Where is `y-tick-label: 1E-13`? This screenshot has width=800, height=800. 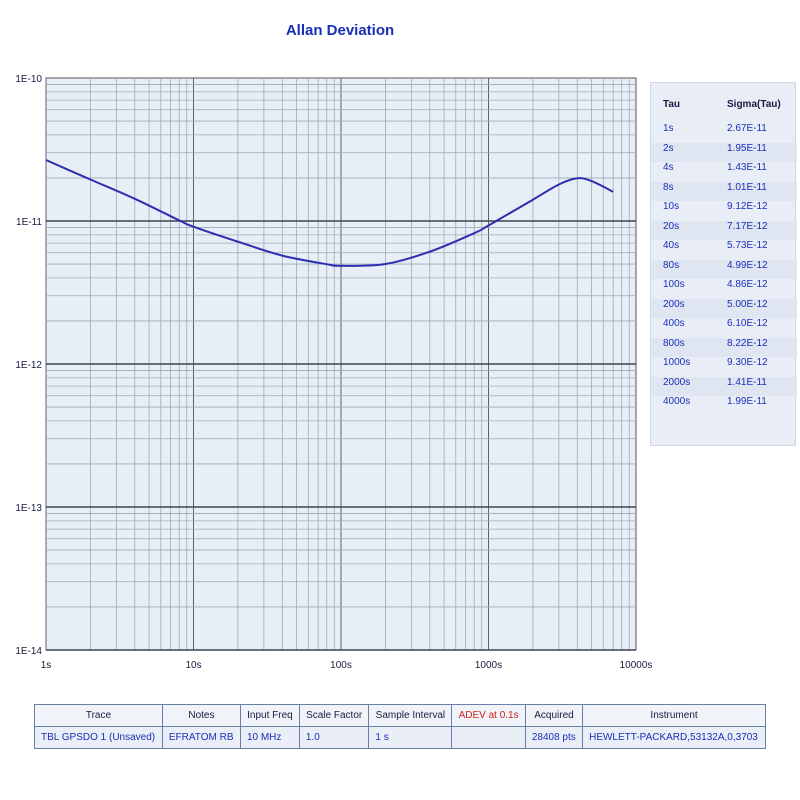
y-tick-label: 1E-13 is located at coordinates (28, 508).